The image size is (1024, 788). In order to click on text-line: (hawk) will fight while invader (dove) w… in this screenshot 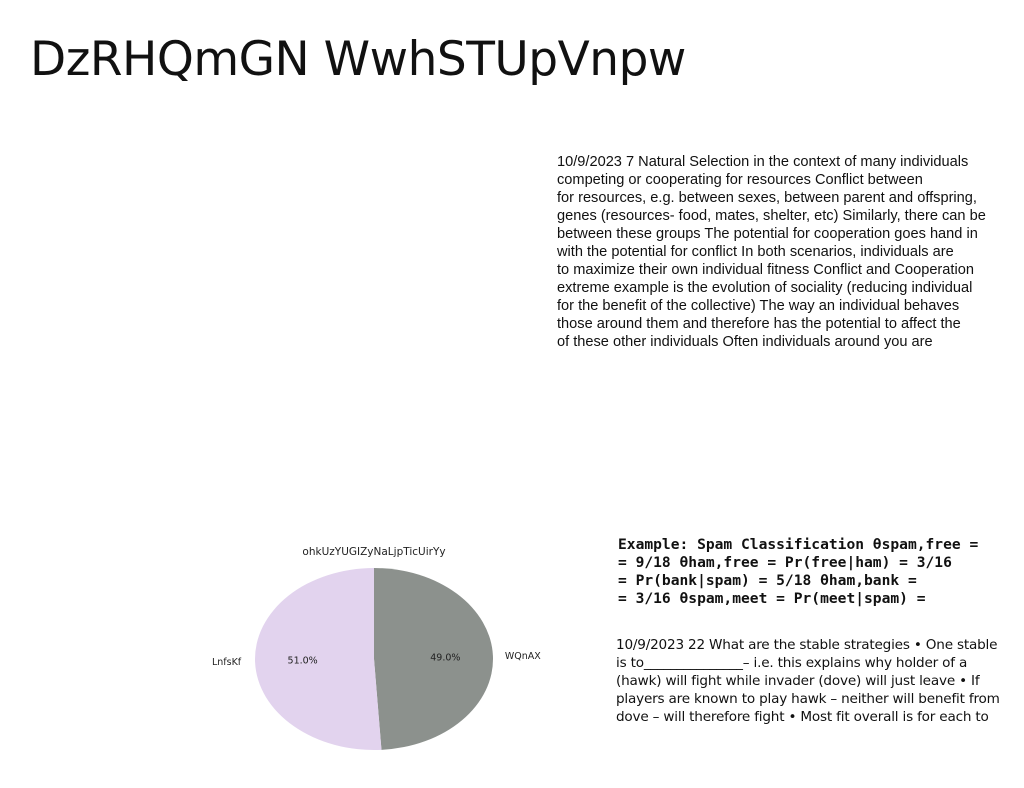, I will do `click(798, 681)`.